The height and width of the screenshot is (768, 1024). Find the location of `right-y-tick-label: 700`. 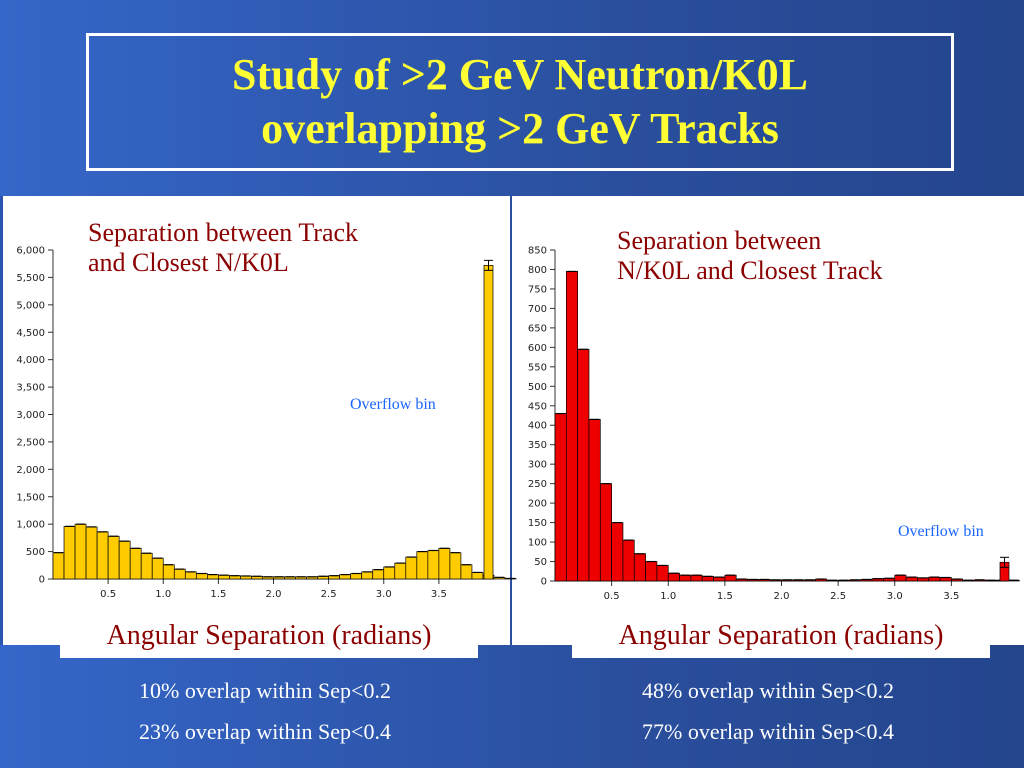

right-y-tick-label: 700 is located at coordinates (537, 309).